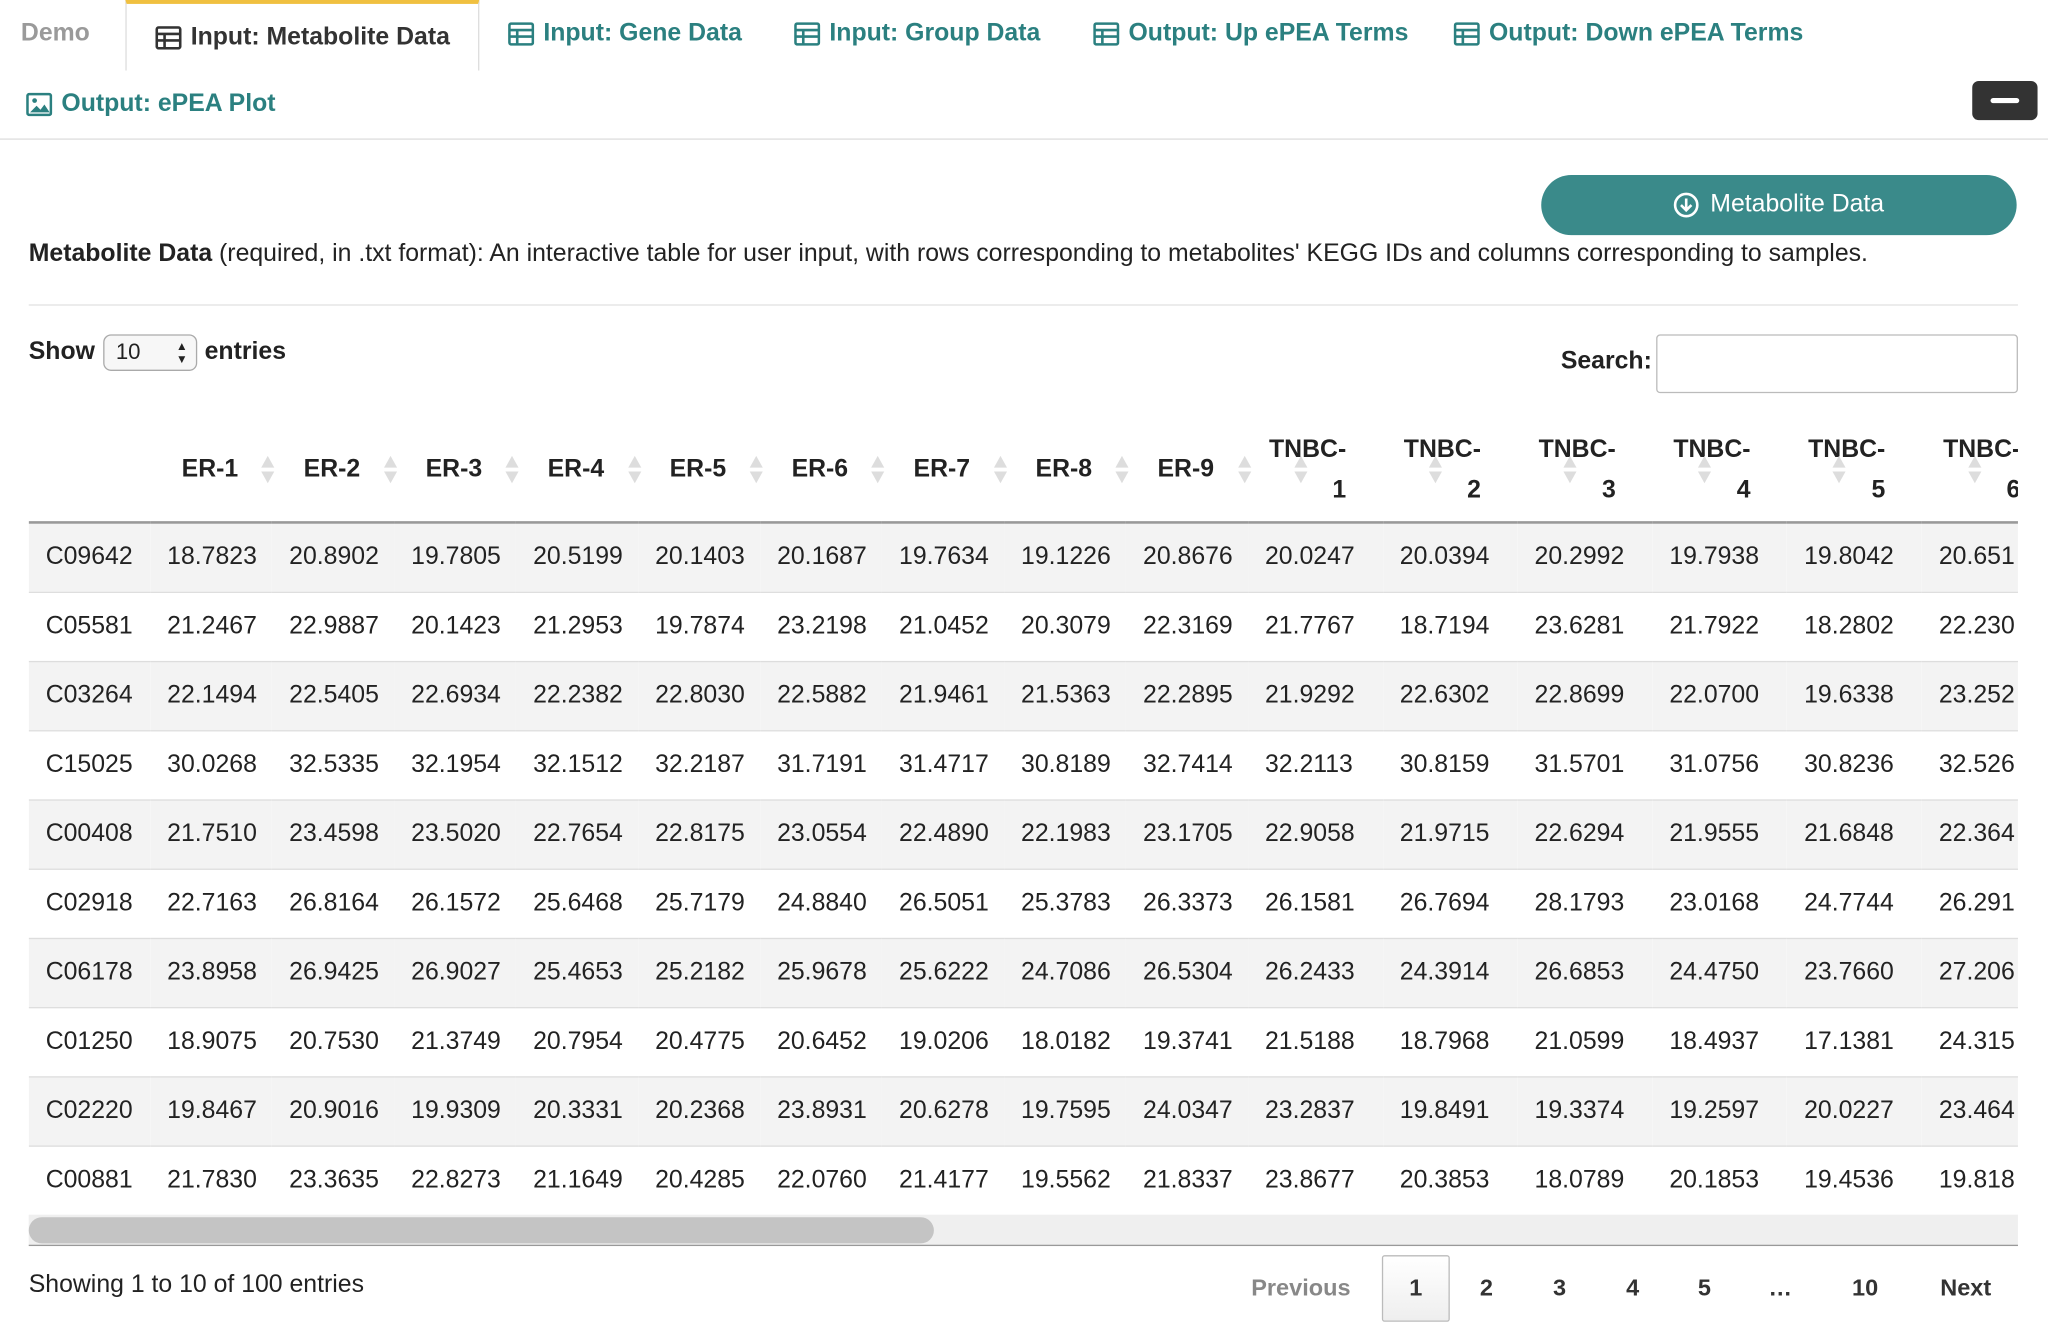 This screenshot has width=2048, height=1330. I want to click on cell-value: 21.0452, so click(943, 626).